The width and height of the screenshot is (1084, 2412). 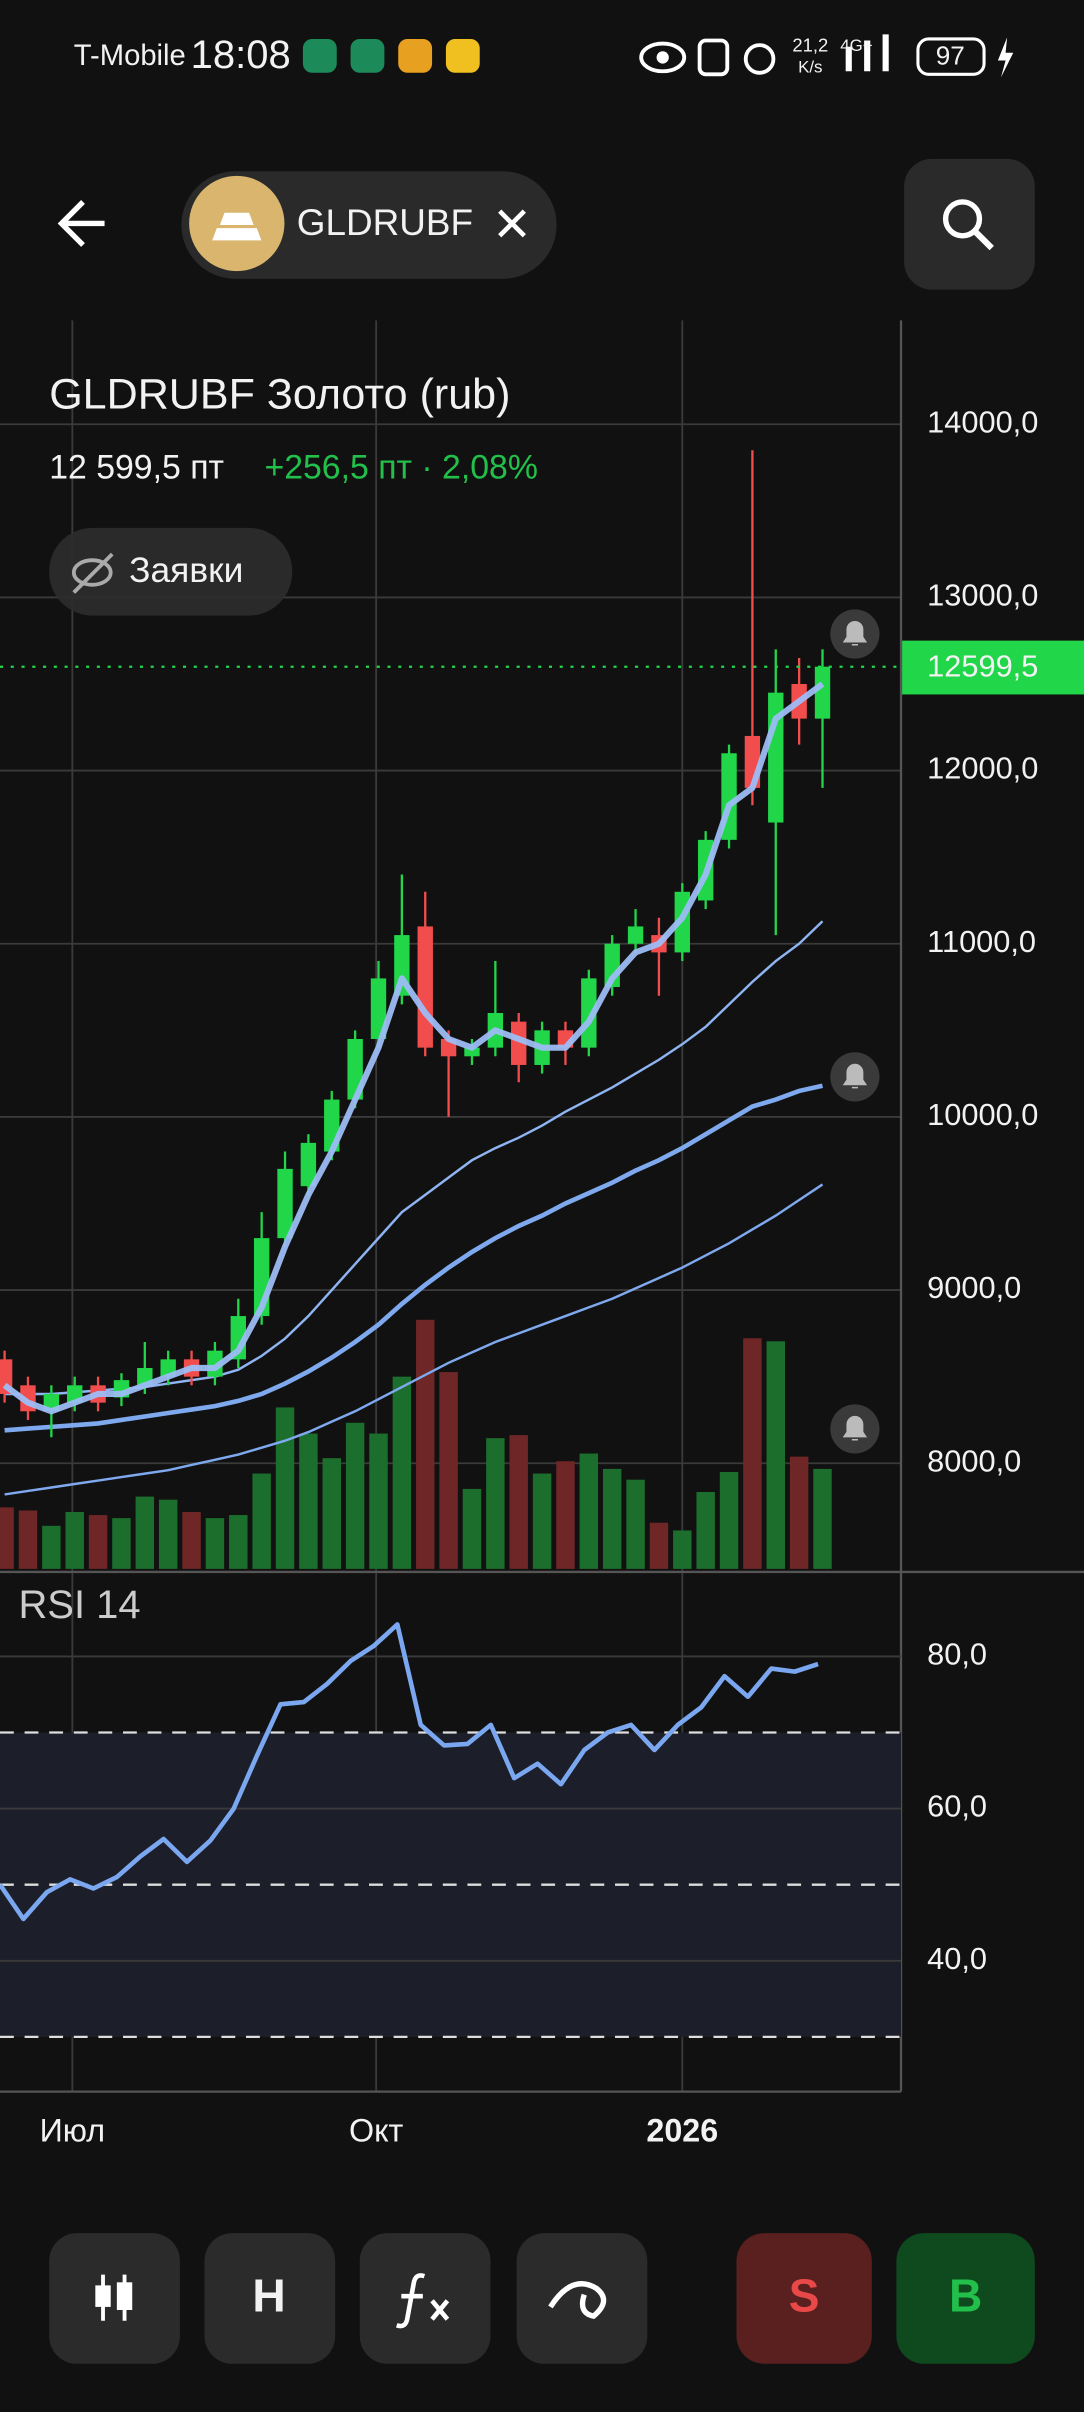 What do you see at coordinates (512, 223) in the screenshot?
I see `close-chip` at bounding box center [512, 223].